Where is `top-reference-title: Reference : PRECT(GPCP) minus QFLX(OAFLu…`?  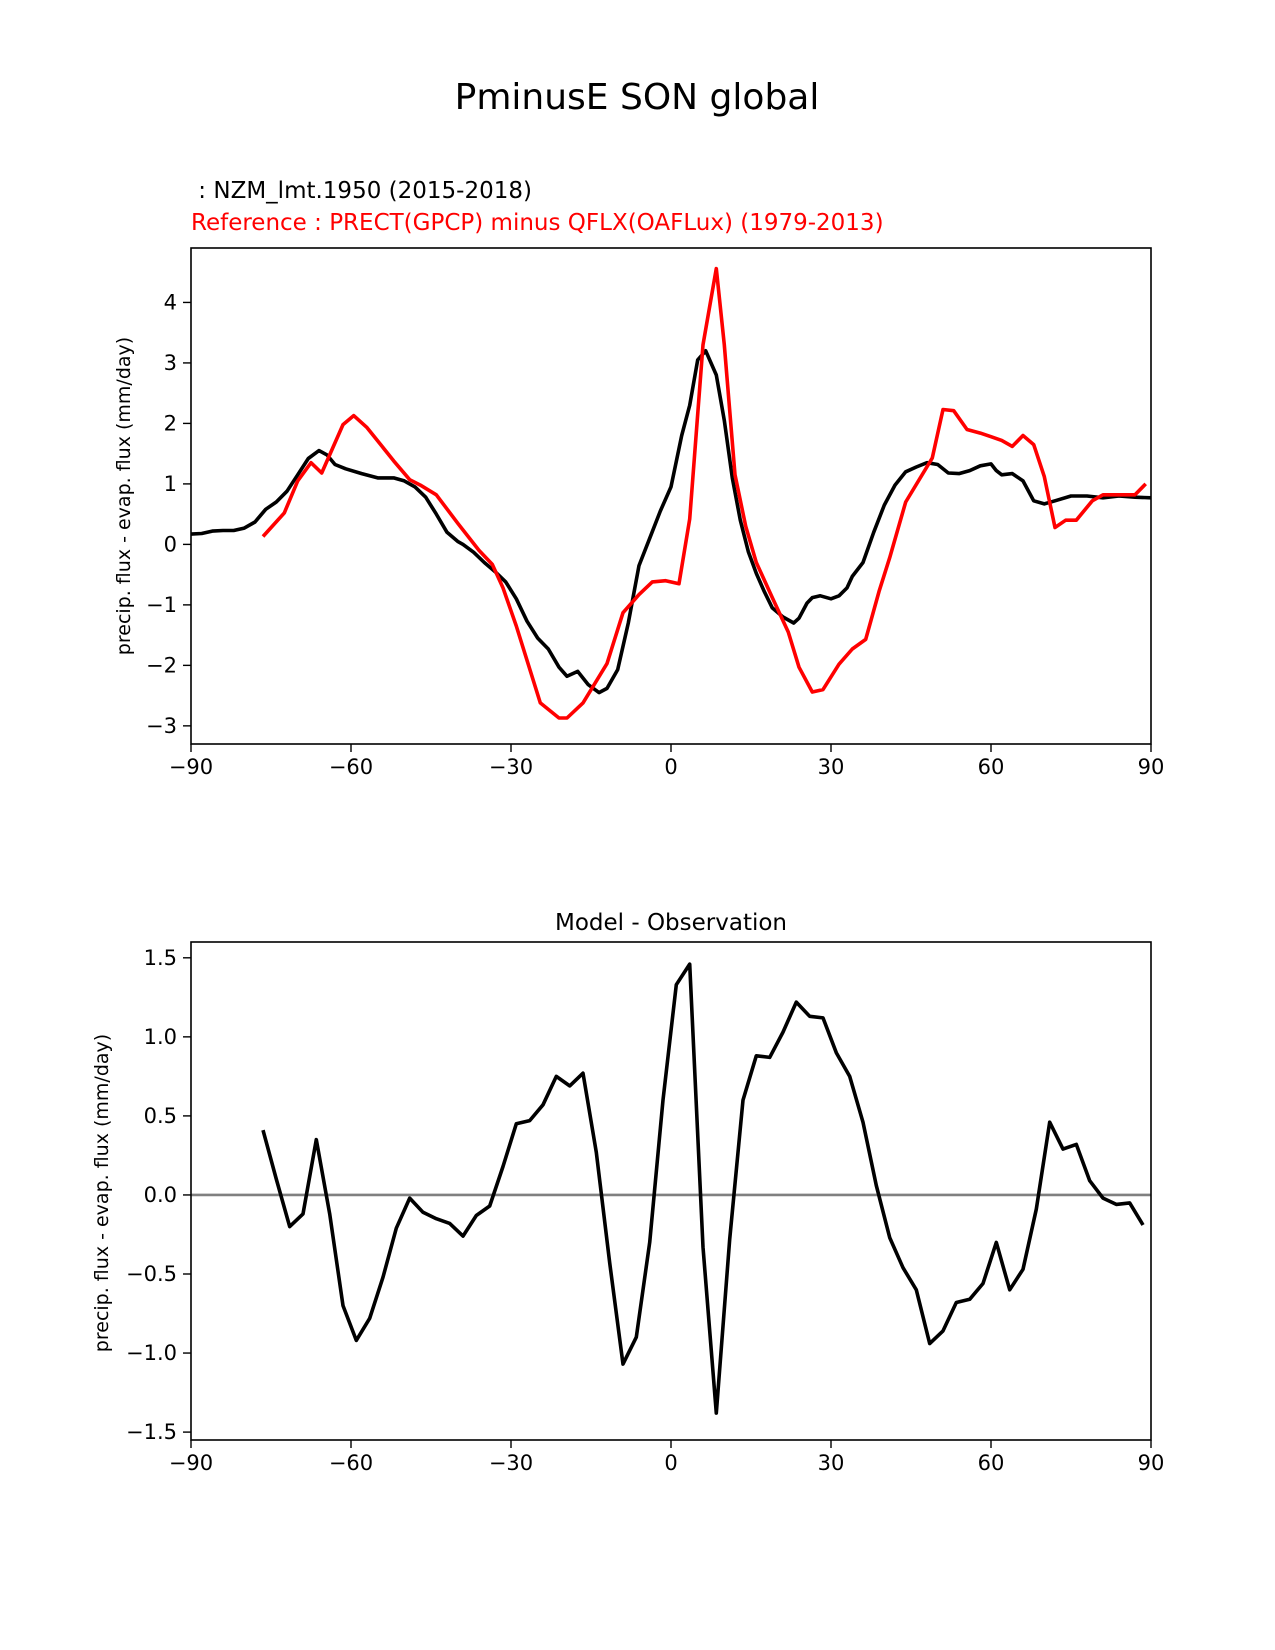
top-reference-title: Reference : PRECT(GPCP) minus QFLX(OAFLu… is located at coordinates (537, 223).